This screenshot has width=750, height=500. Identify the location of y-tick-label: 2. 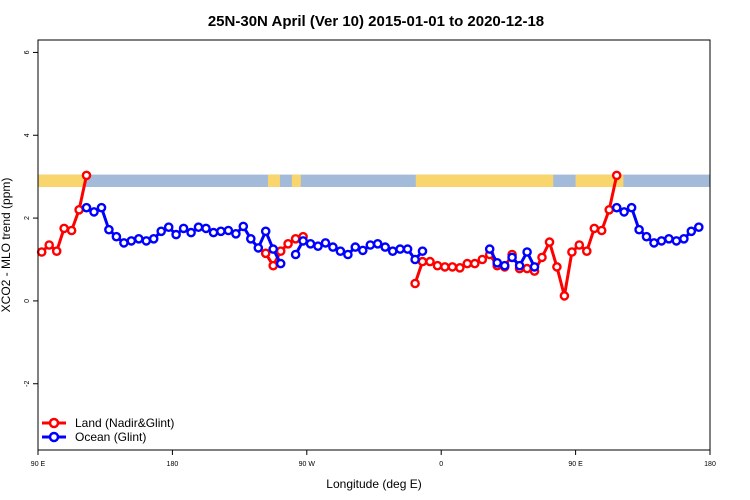
(27, 218).